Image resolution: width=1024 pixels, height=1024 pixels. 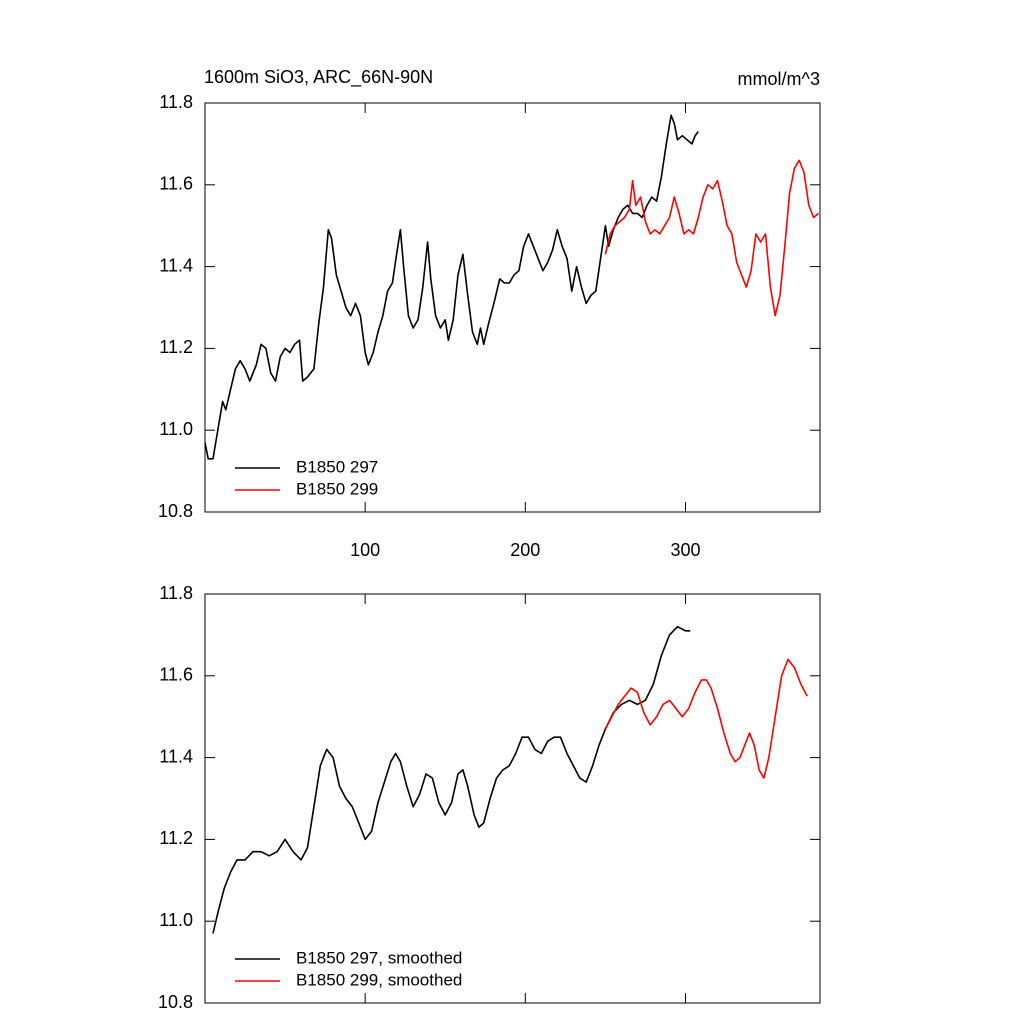 I want to click on units-label: mmol/m^3, so click(x=779, y=79).